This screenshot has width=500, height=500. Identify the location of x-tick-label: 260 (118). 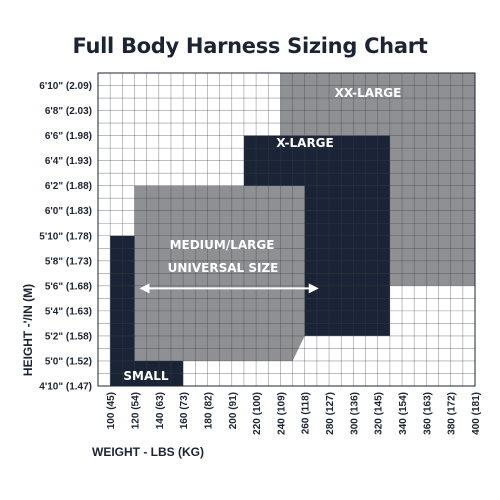
(306, 413).